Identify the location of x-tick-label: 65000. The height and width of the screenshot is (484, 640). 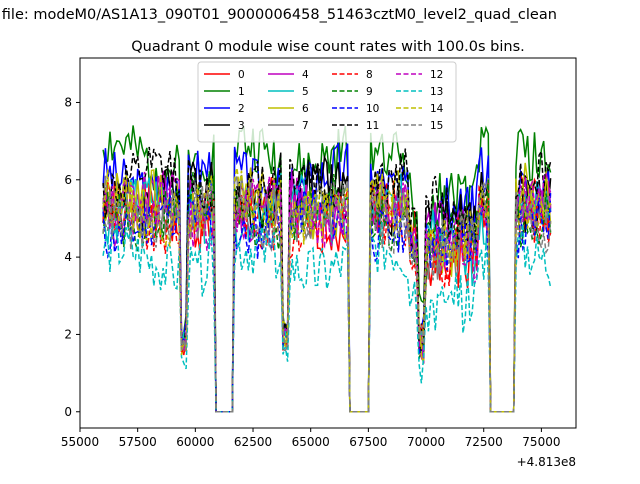
(311, 442).